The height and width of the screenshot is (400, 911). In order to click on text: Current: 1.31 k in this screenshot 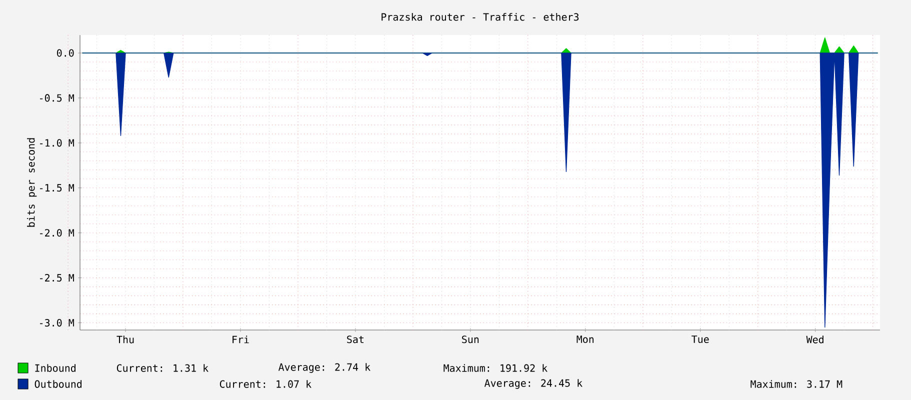, I will do `click(162, 368)`.